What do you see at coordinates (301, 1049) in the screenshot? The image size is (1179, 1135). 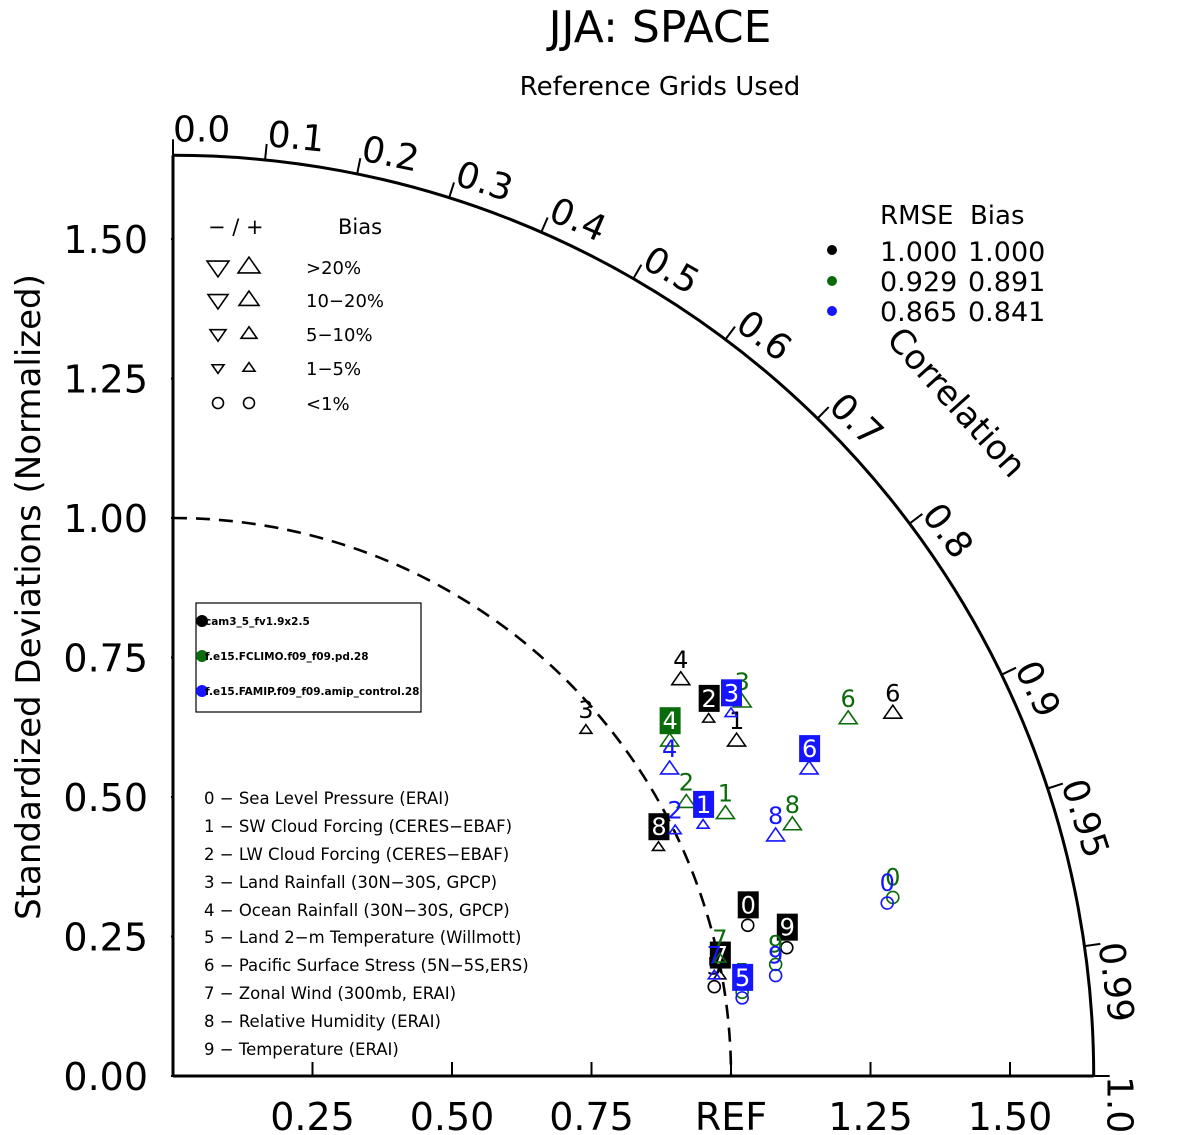 I see `variable-legend-item: 9 − Temperature (ERAI)` at bounding box center [301, 1049].